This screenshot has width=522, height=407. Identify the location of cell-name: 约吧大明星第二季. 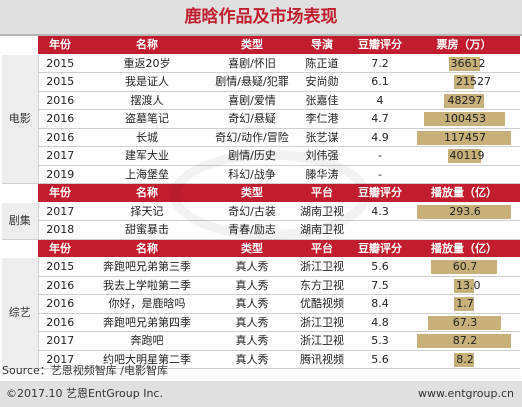
(147, 359).